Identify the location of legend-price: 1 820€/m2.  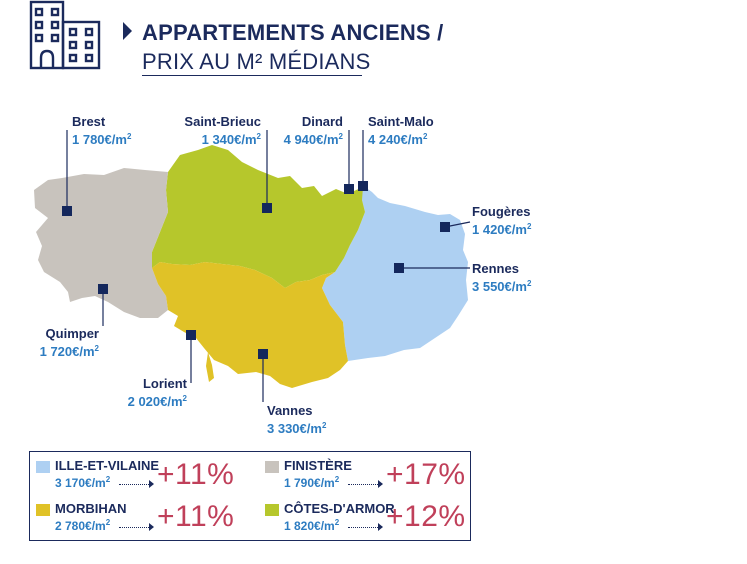
(312, 525).